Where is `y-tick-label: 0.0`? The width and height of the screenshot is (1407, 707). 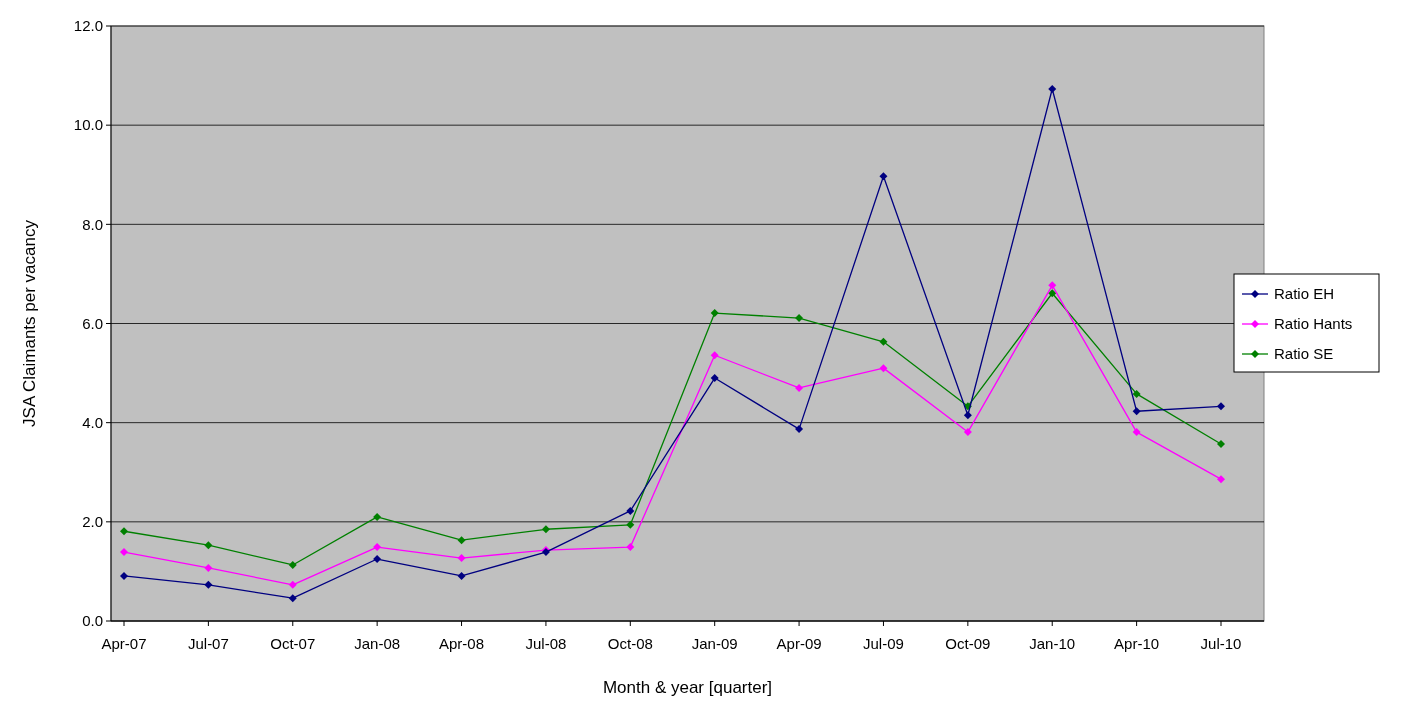
y-tick-label: 0.0 is located at coordinates (92, 621).